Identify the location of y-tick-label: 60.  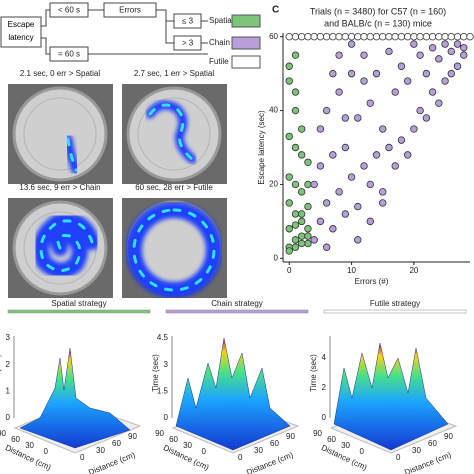
(273, 36).